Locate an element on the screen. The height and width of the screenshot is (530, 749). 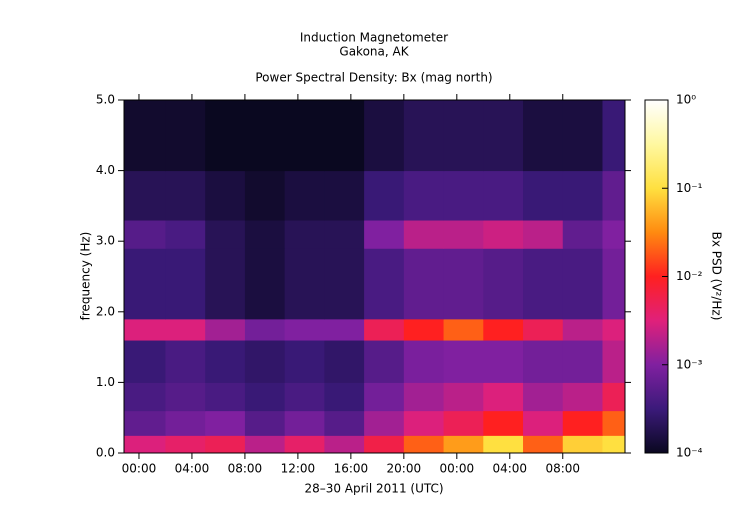
x-tick-label: 00:00 is located at coordinates (139, 469).